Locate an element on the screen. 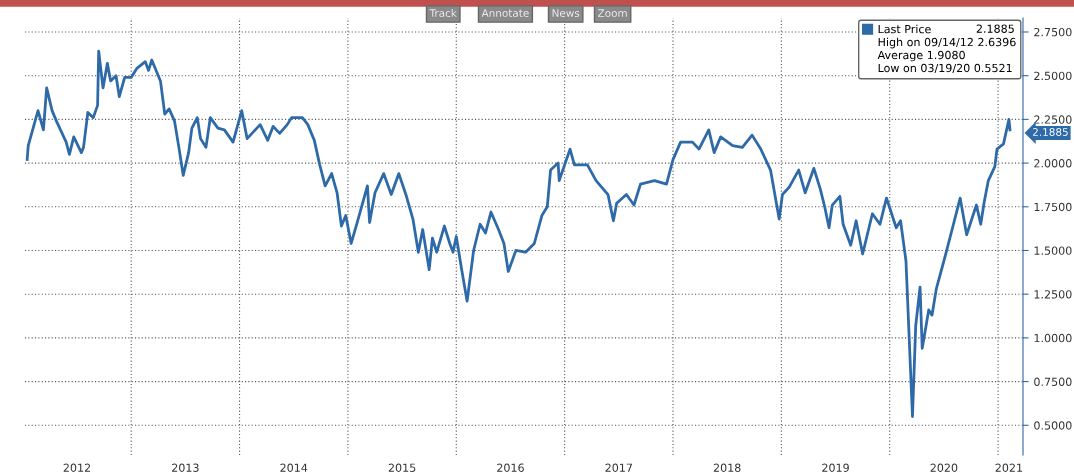  text: News is located at coordinates (566, 13).